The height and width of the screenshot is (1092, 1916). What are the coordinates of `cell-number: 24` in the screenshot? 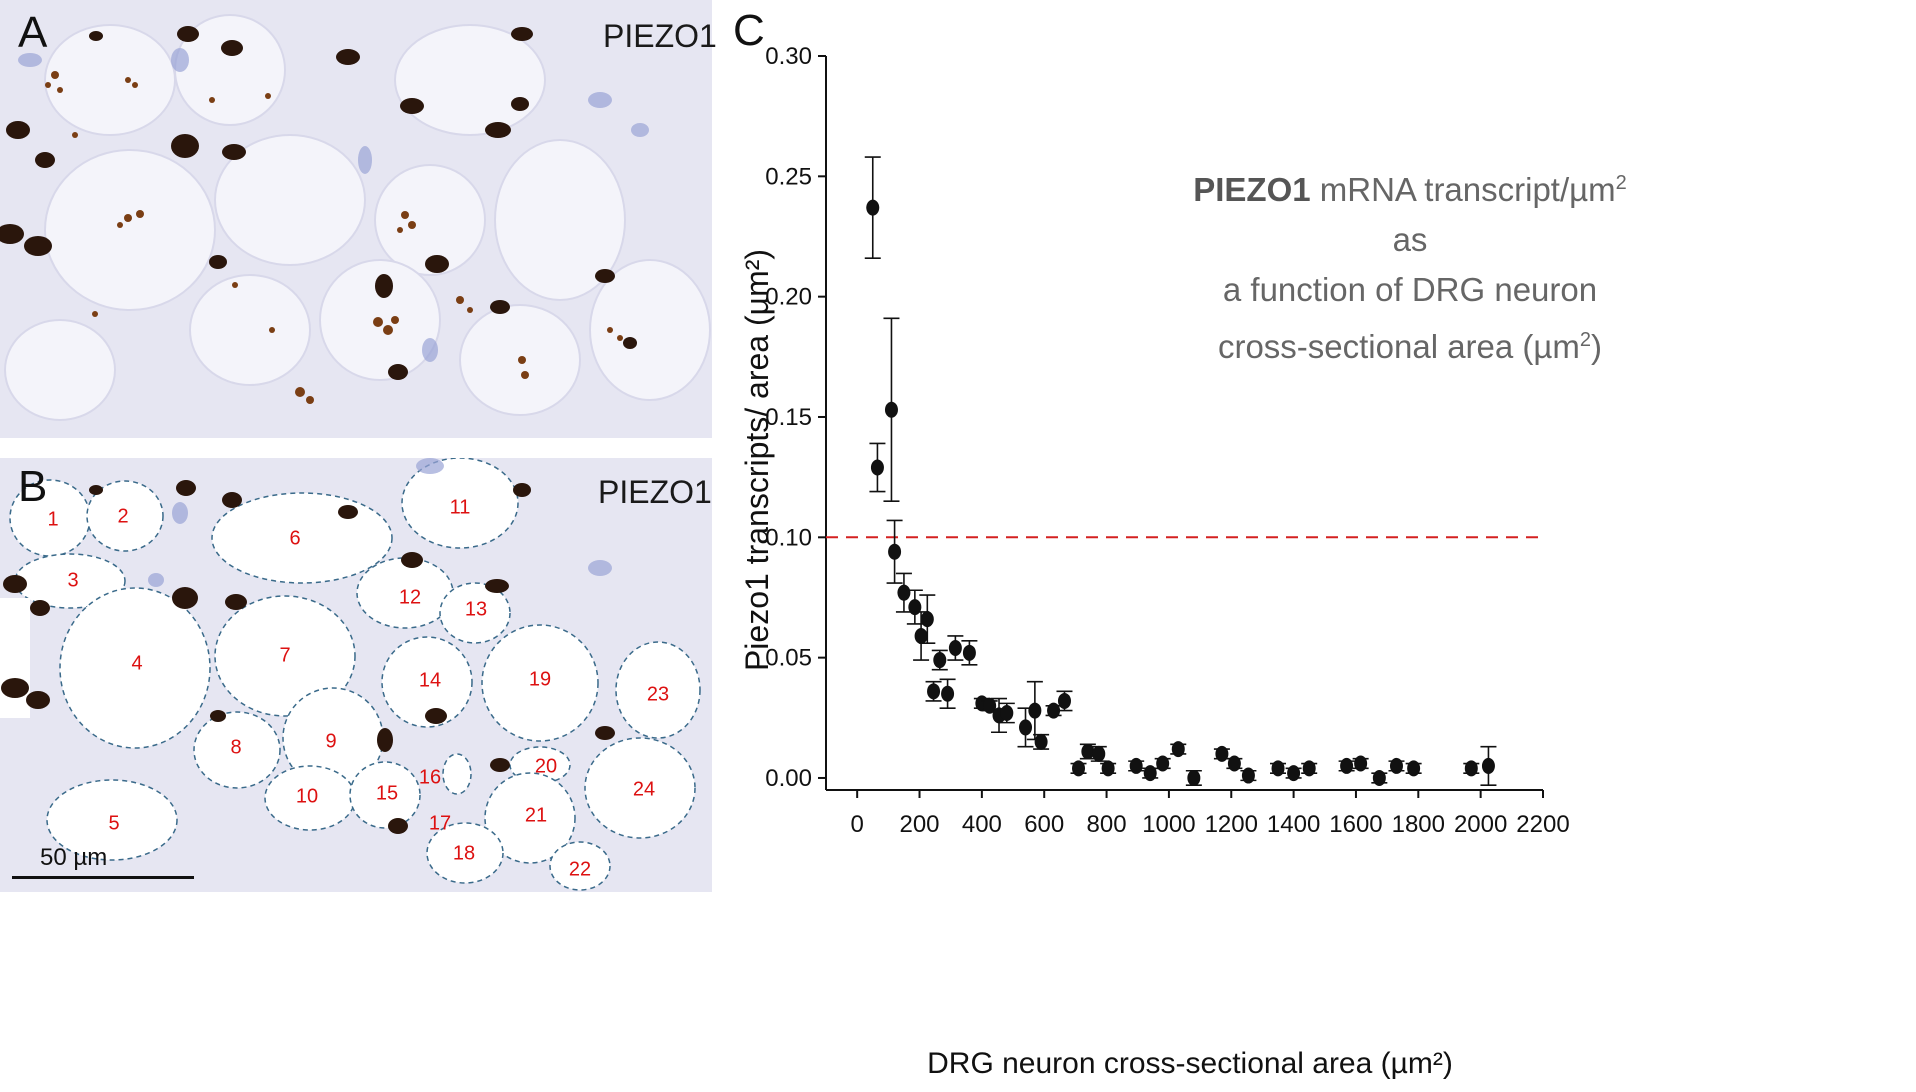 It's located at (644, 789).